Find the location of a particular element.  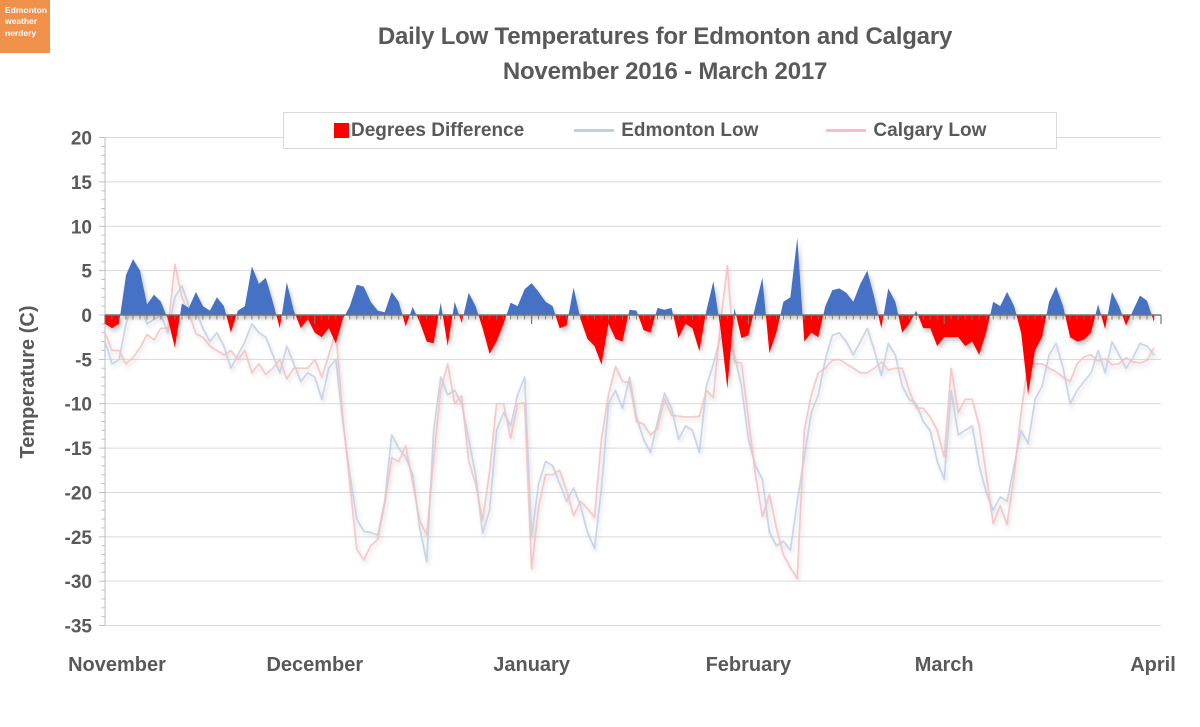

svg-text: -25 is located at coordinates (79, 538).